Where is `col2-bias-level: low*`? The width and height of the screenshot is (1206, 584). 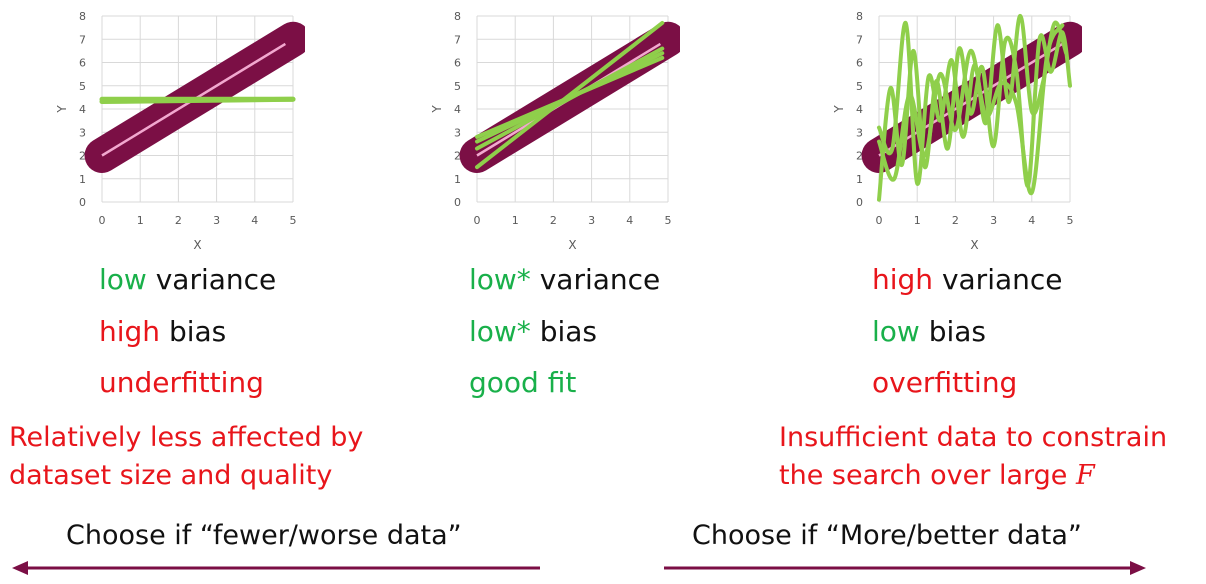 col2-bias-level: low* is located at coordinates (500, 331).